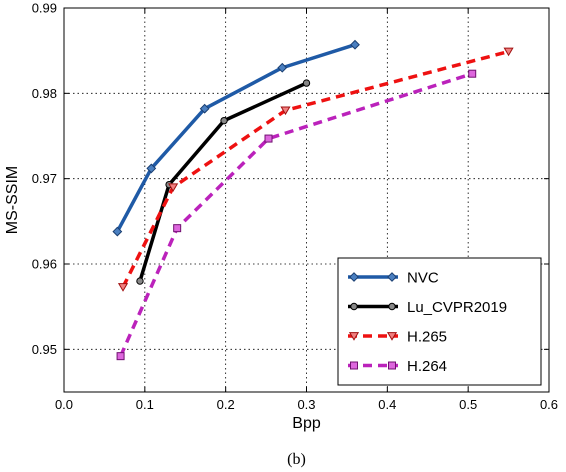  I want to click on x-axis-label: Bpp, so click(306, 423).